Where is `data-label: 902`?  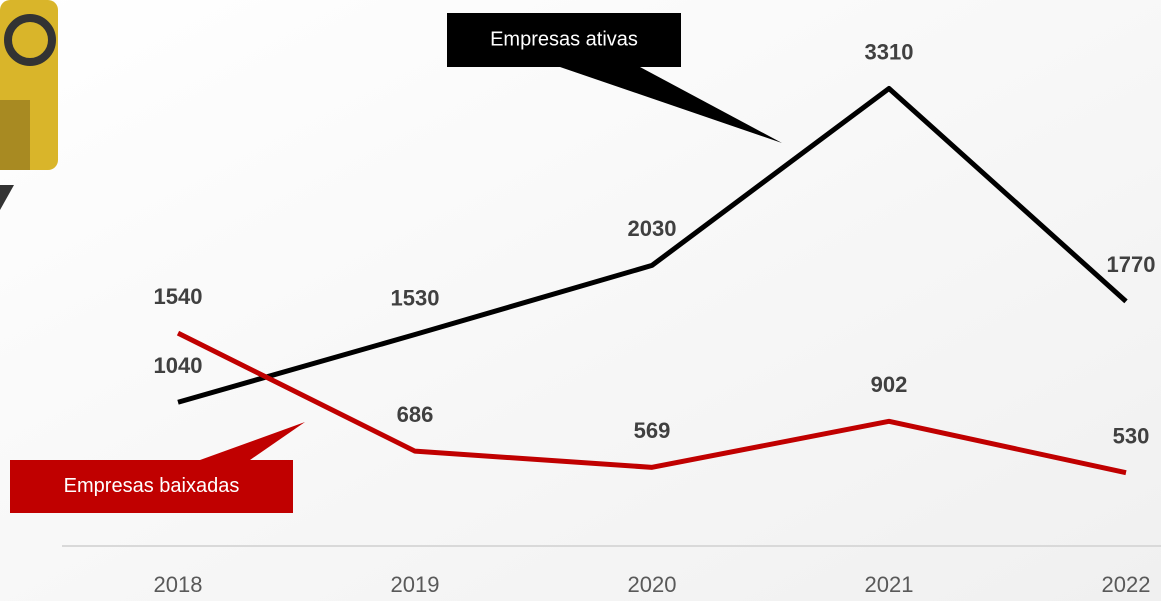 data-label: 902 is located at coordinates (889, 384).